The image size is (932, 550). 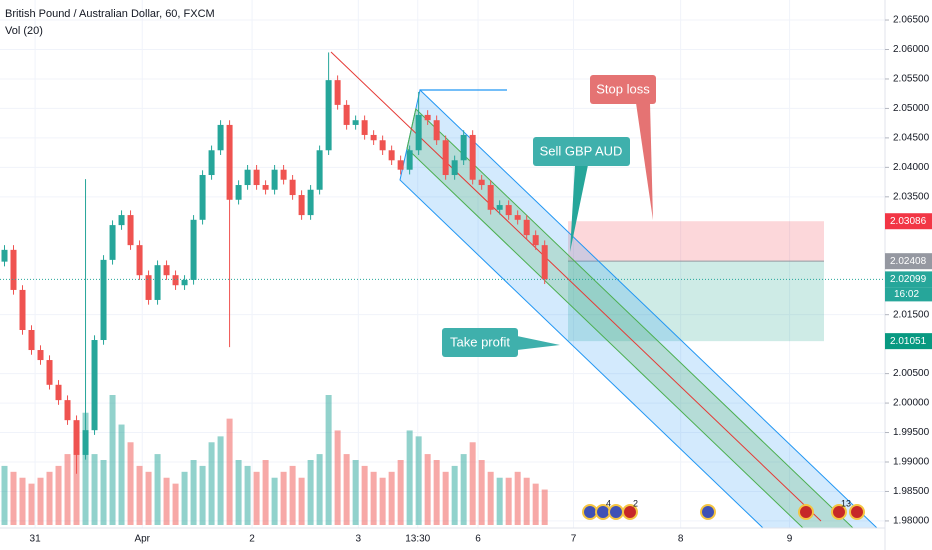 I want to click on price-tags: 2.03086 2.02408 2.02099 16:02 2.01051, so click(x=908, y=281).